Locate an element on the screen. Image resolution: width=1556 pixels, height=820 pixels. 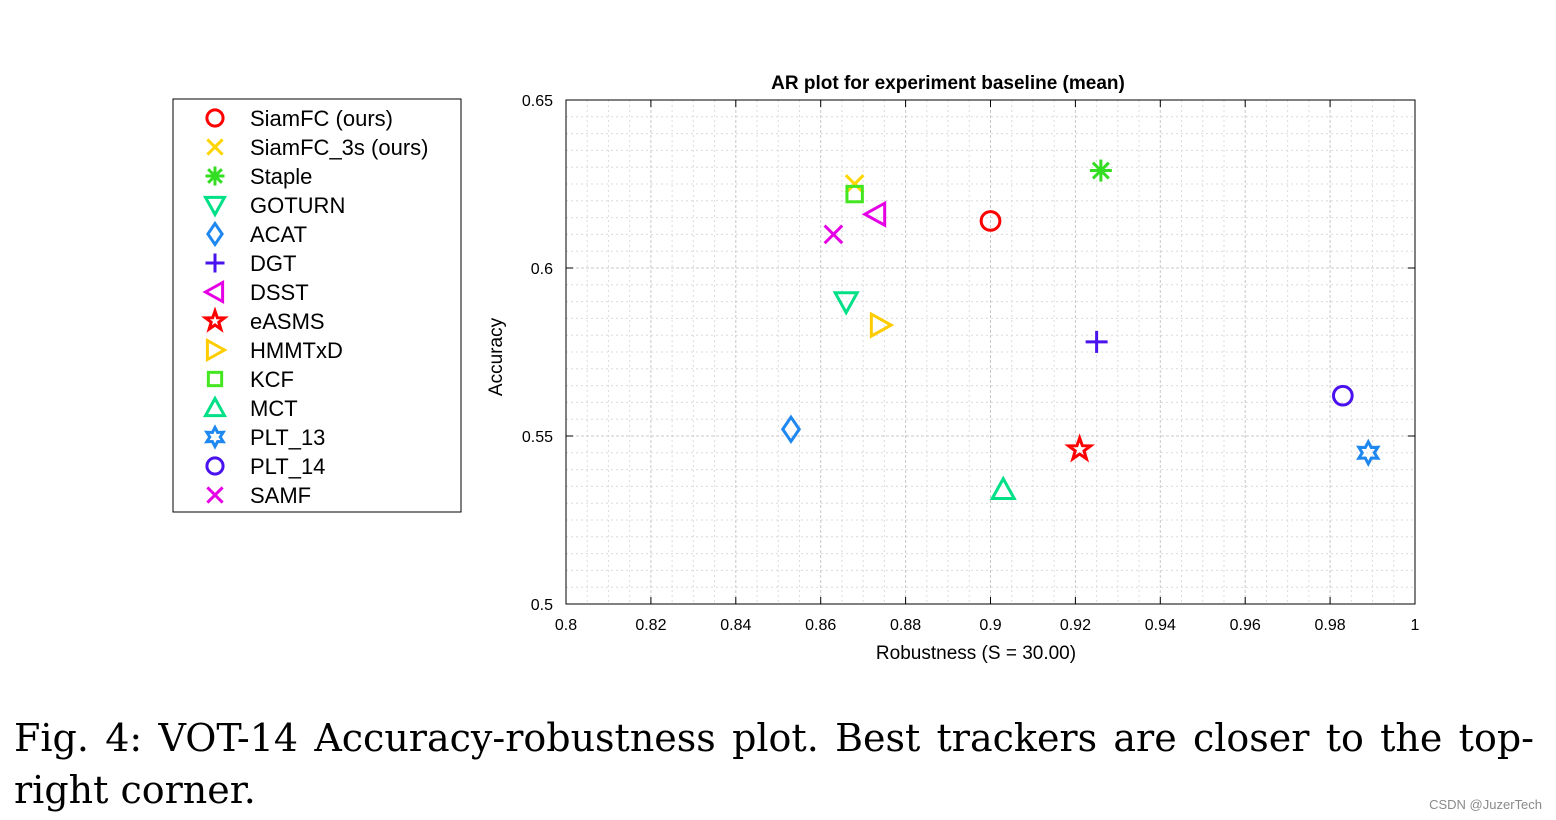
legend-item-siamfc-ours: SiamFC (ours) is located at coordinates (299, 118).